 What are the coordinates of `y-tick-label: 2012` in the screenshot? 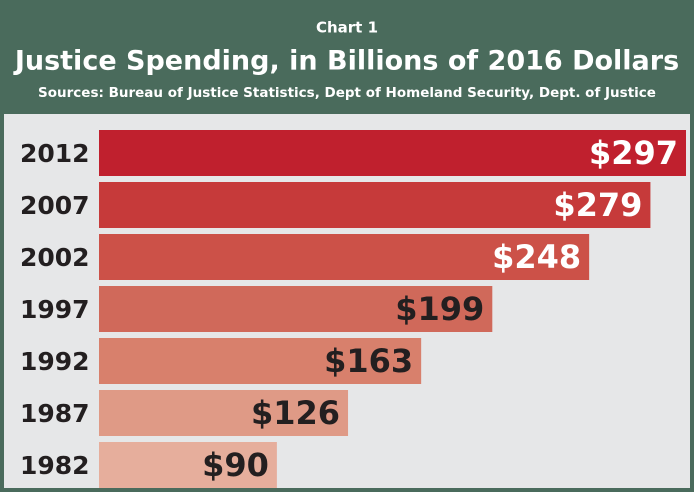 It's located at (55, 153).